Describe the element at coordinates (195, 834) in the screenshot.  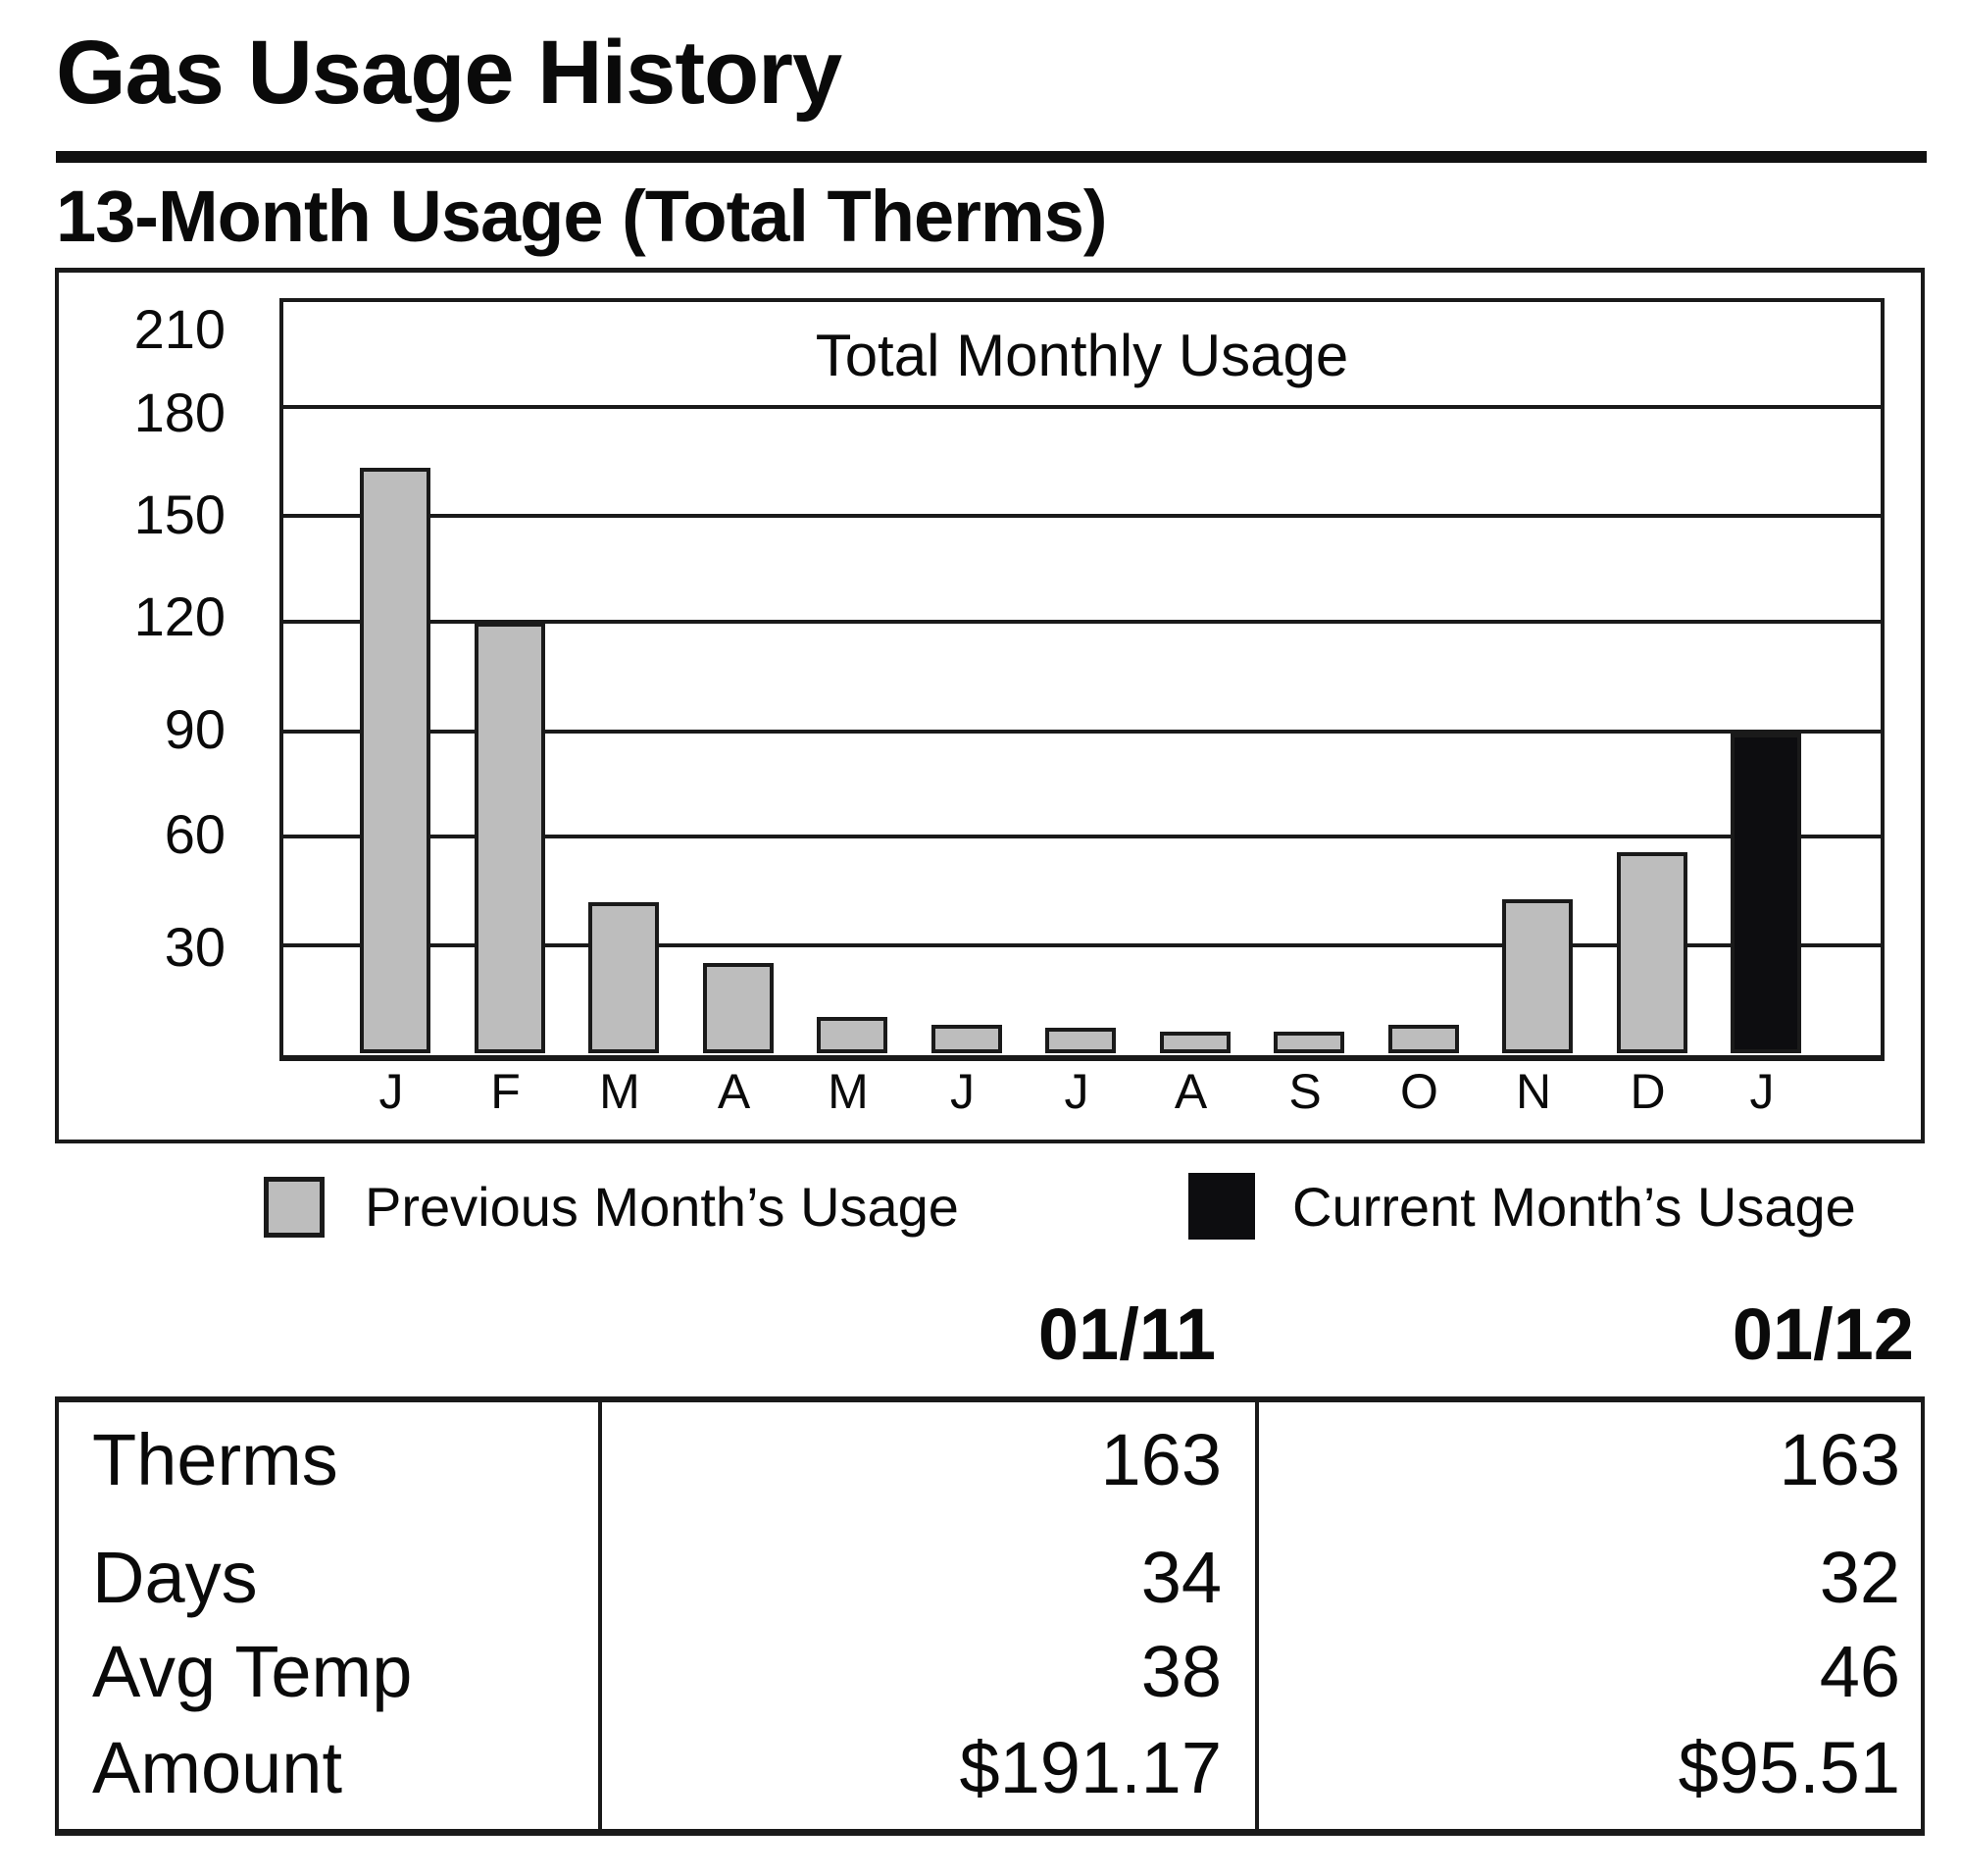
I see `y-tick: 60` at that location.